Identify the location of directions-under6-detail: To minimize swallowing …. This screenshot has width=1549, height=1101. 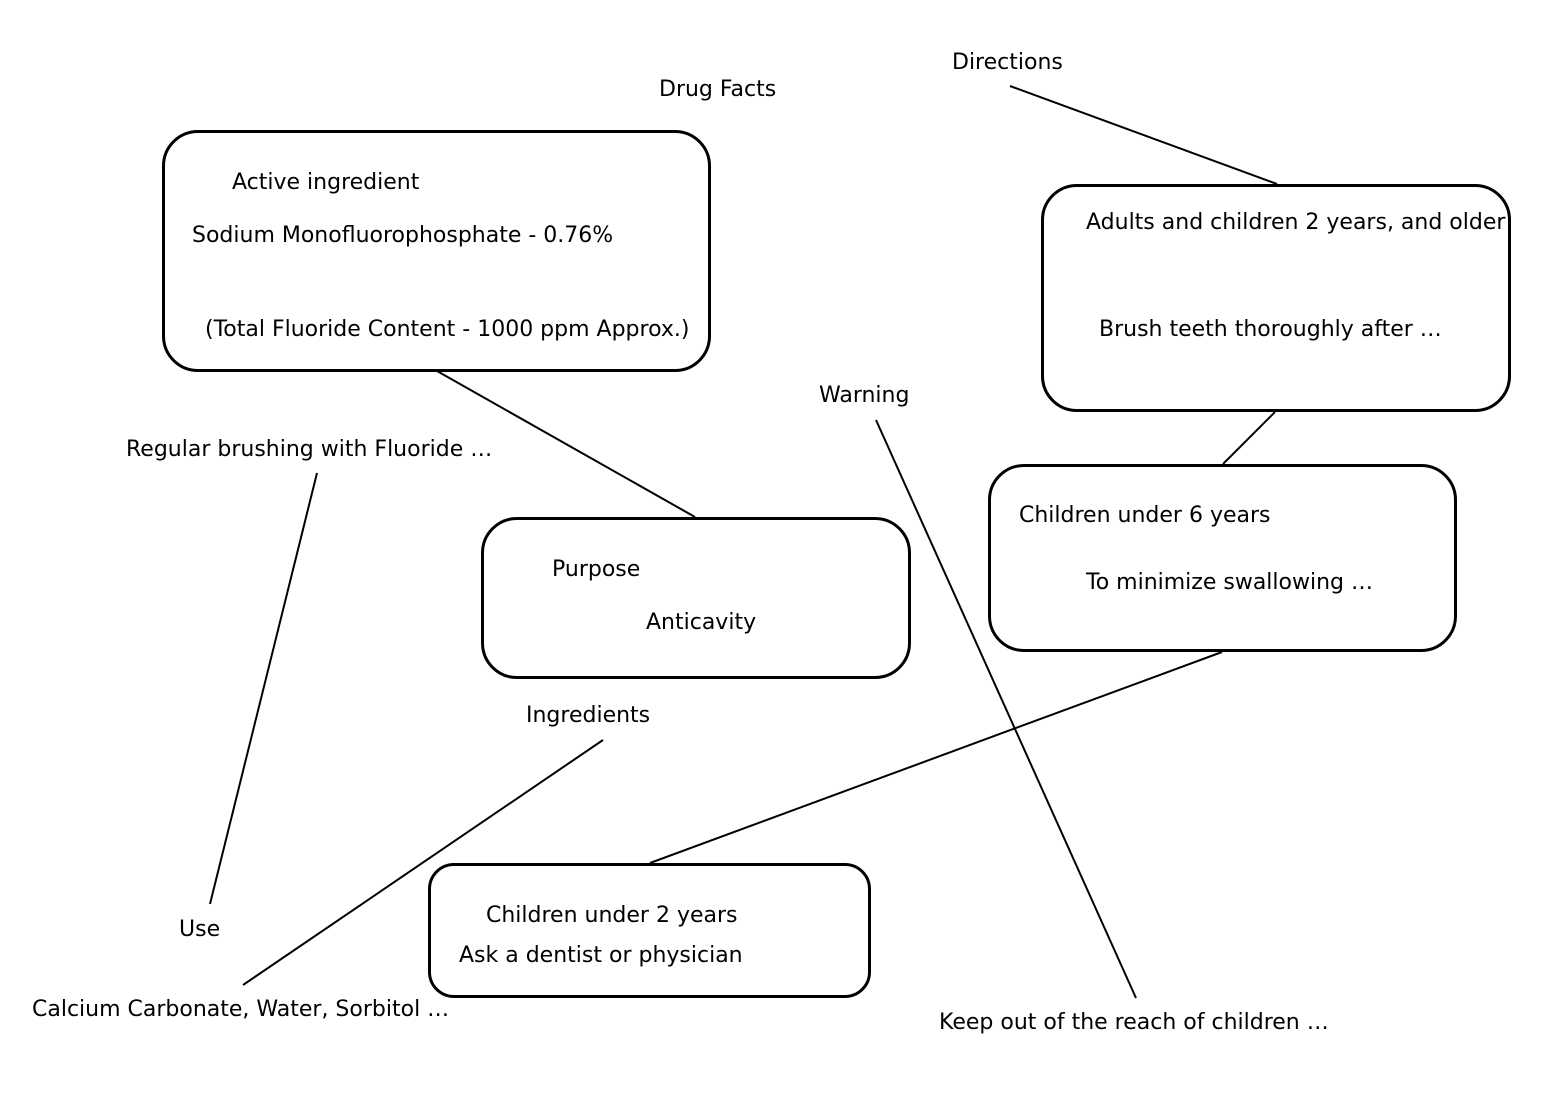
(1229, 582).